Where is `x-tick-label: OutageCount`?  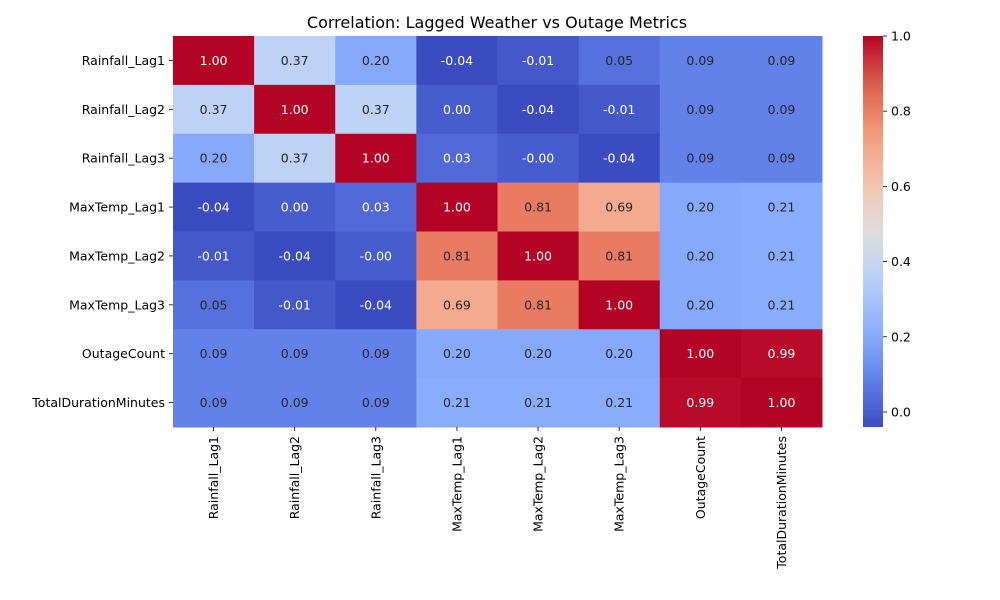
x-tick-label: OutageCount is located at coordinates (700, 477).